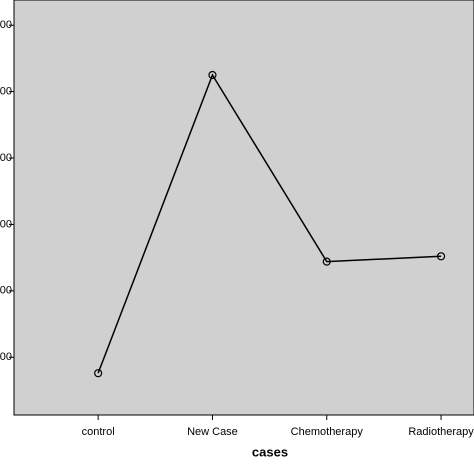  What do you see at coordinates (6, 291) in the screenshot?
I see `y-tick-label: 200` at bounding box center [6, 291].